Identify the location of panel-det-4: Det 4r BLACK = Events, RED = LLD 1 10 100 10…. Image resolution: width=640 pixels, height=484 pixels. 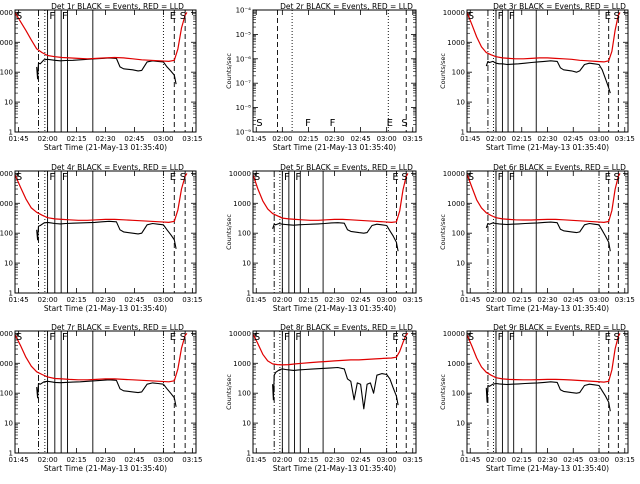
(101, 238).